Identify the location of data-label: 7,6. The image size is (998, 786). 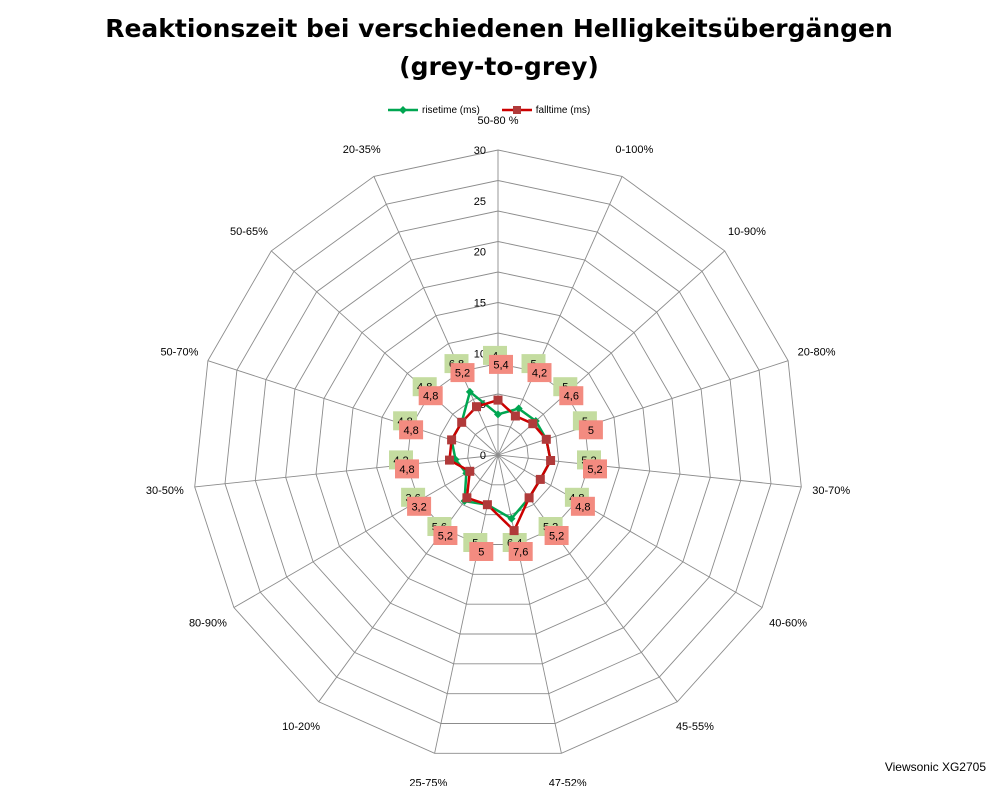
(520, 553).